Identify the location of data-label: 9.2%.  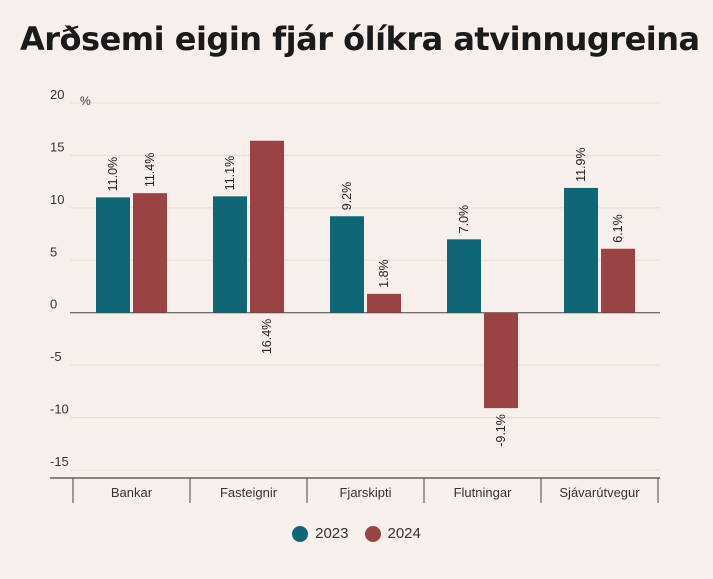
(347, 196).